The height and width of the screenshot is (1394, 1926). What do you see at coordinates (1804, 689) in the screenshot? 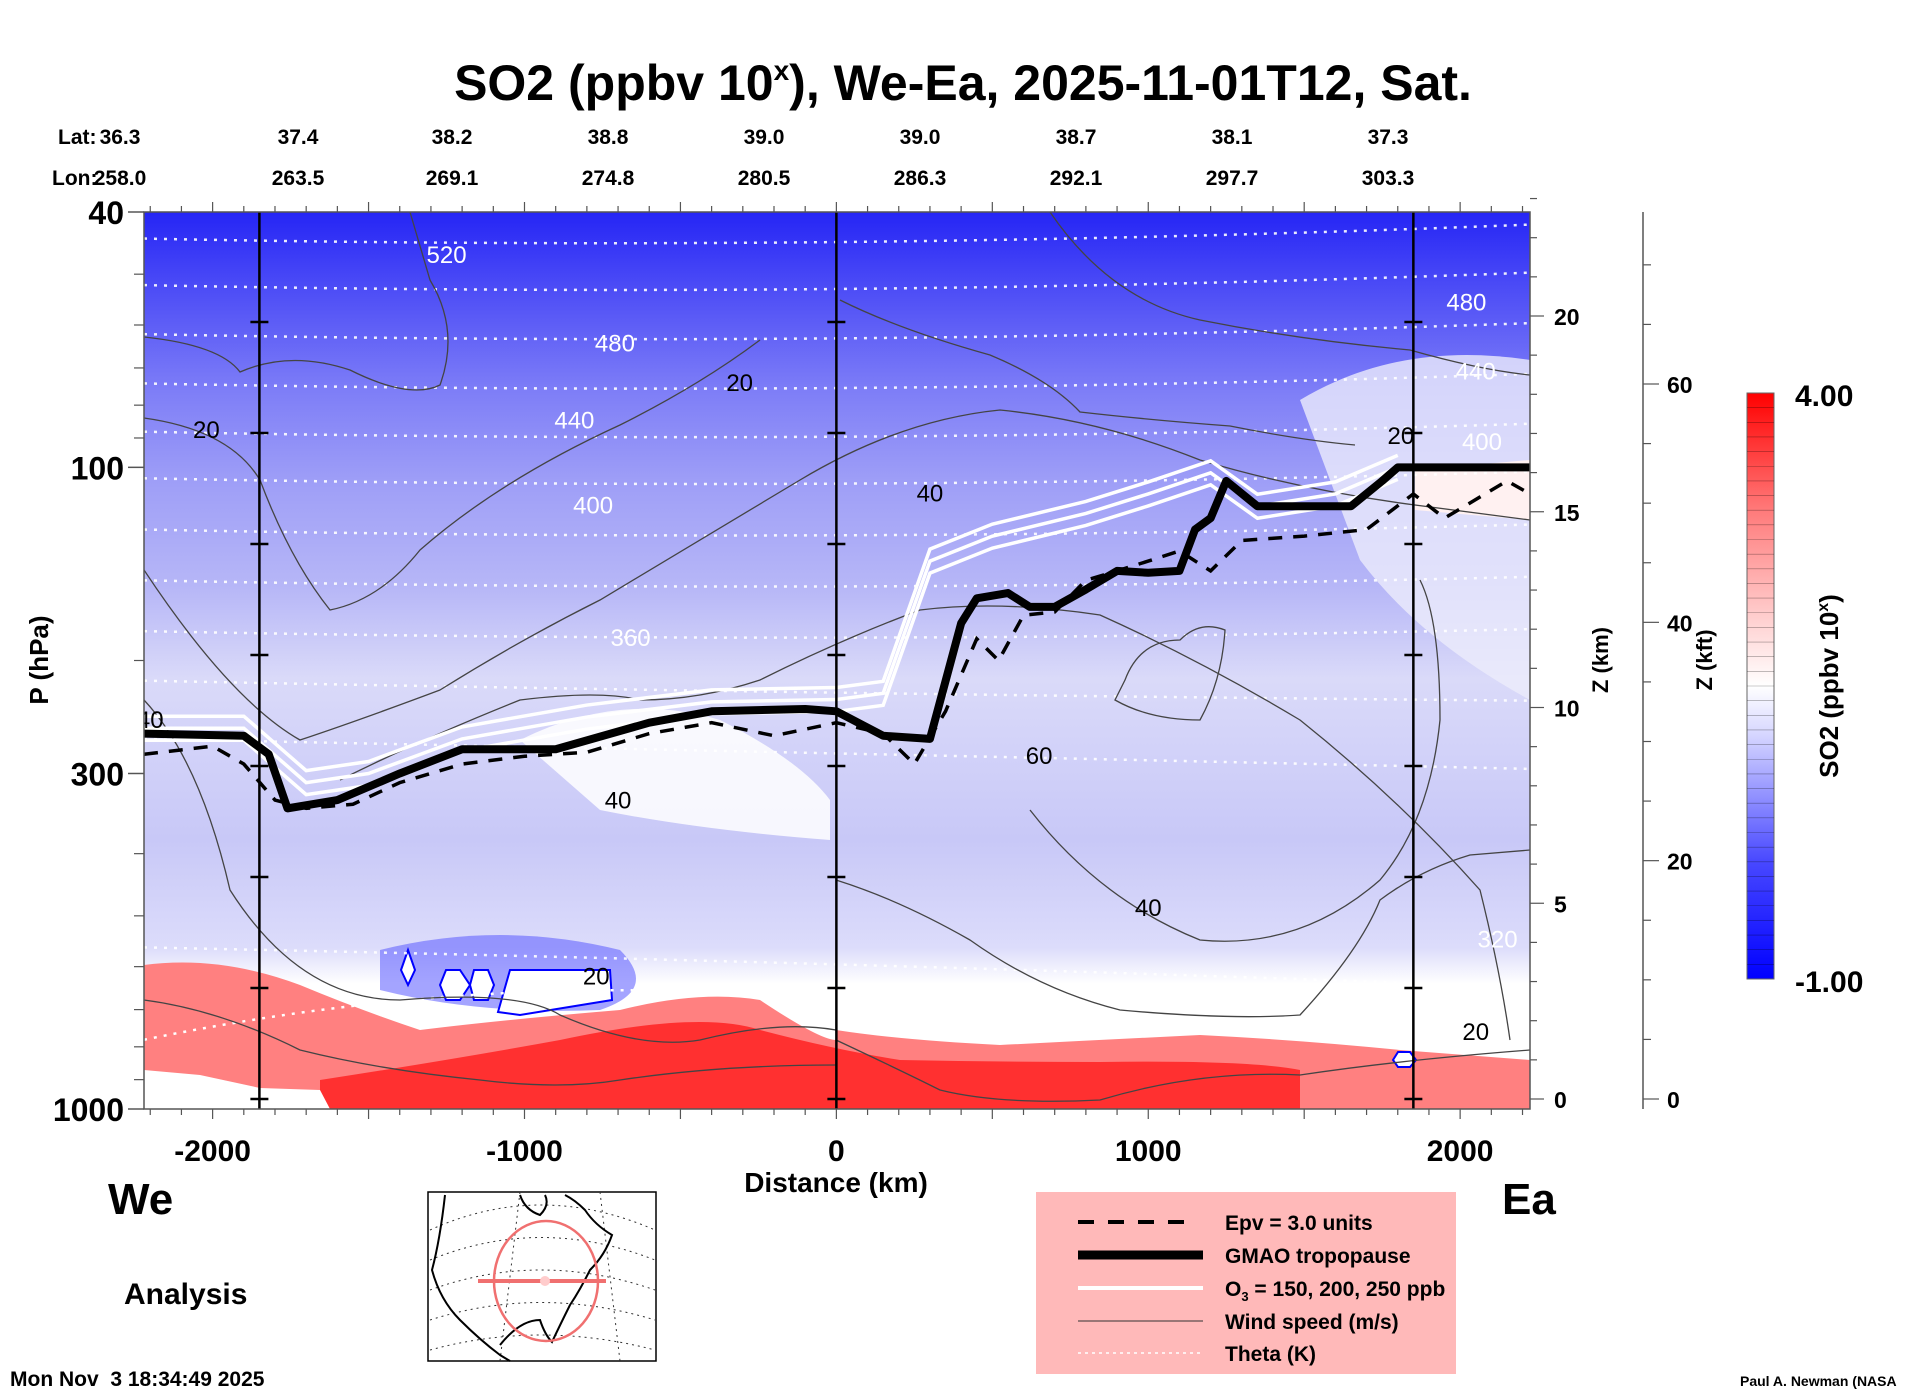
I see `colorbar: 4.00 -1.00 SO2 (ppbv 10x)` at bounding box center [1804, 689].